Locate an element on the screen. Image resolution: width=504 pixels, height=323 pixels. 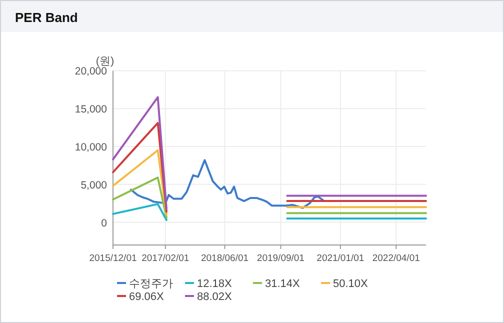
y-axis-title: (원) is located at coordinates (105, 62).